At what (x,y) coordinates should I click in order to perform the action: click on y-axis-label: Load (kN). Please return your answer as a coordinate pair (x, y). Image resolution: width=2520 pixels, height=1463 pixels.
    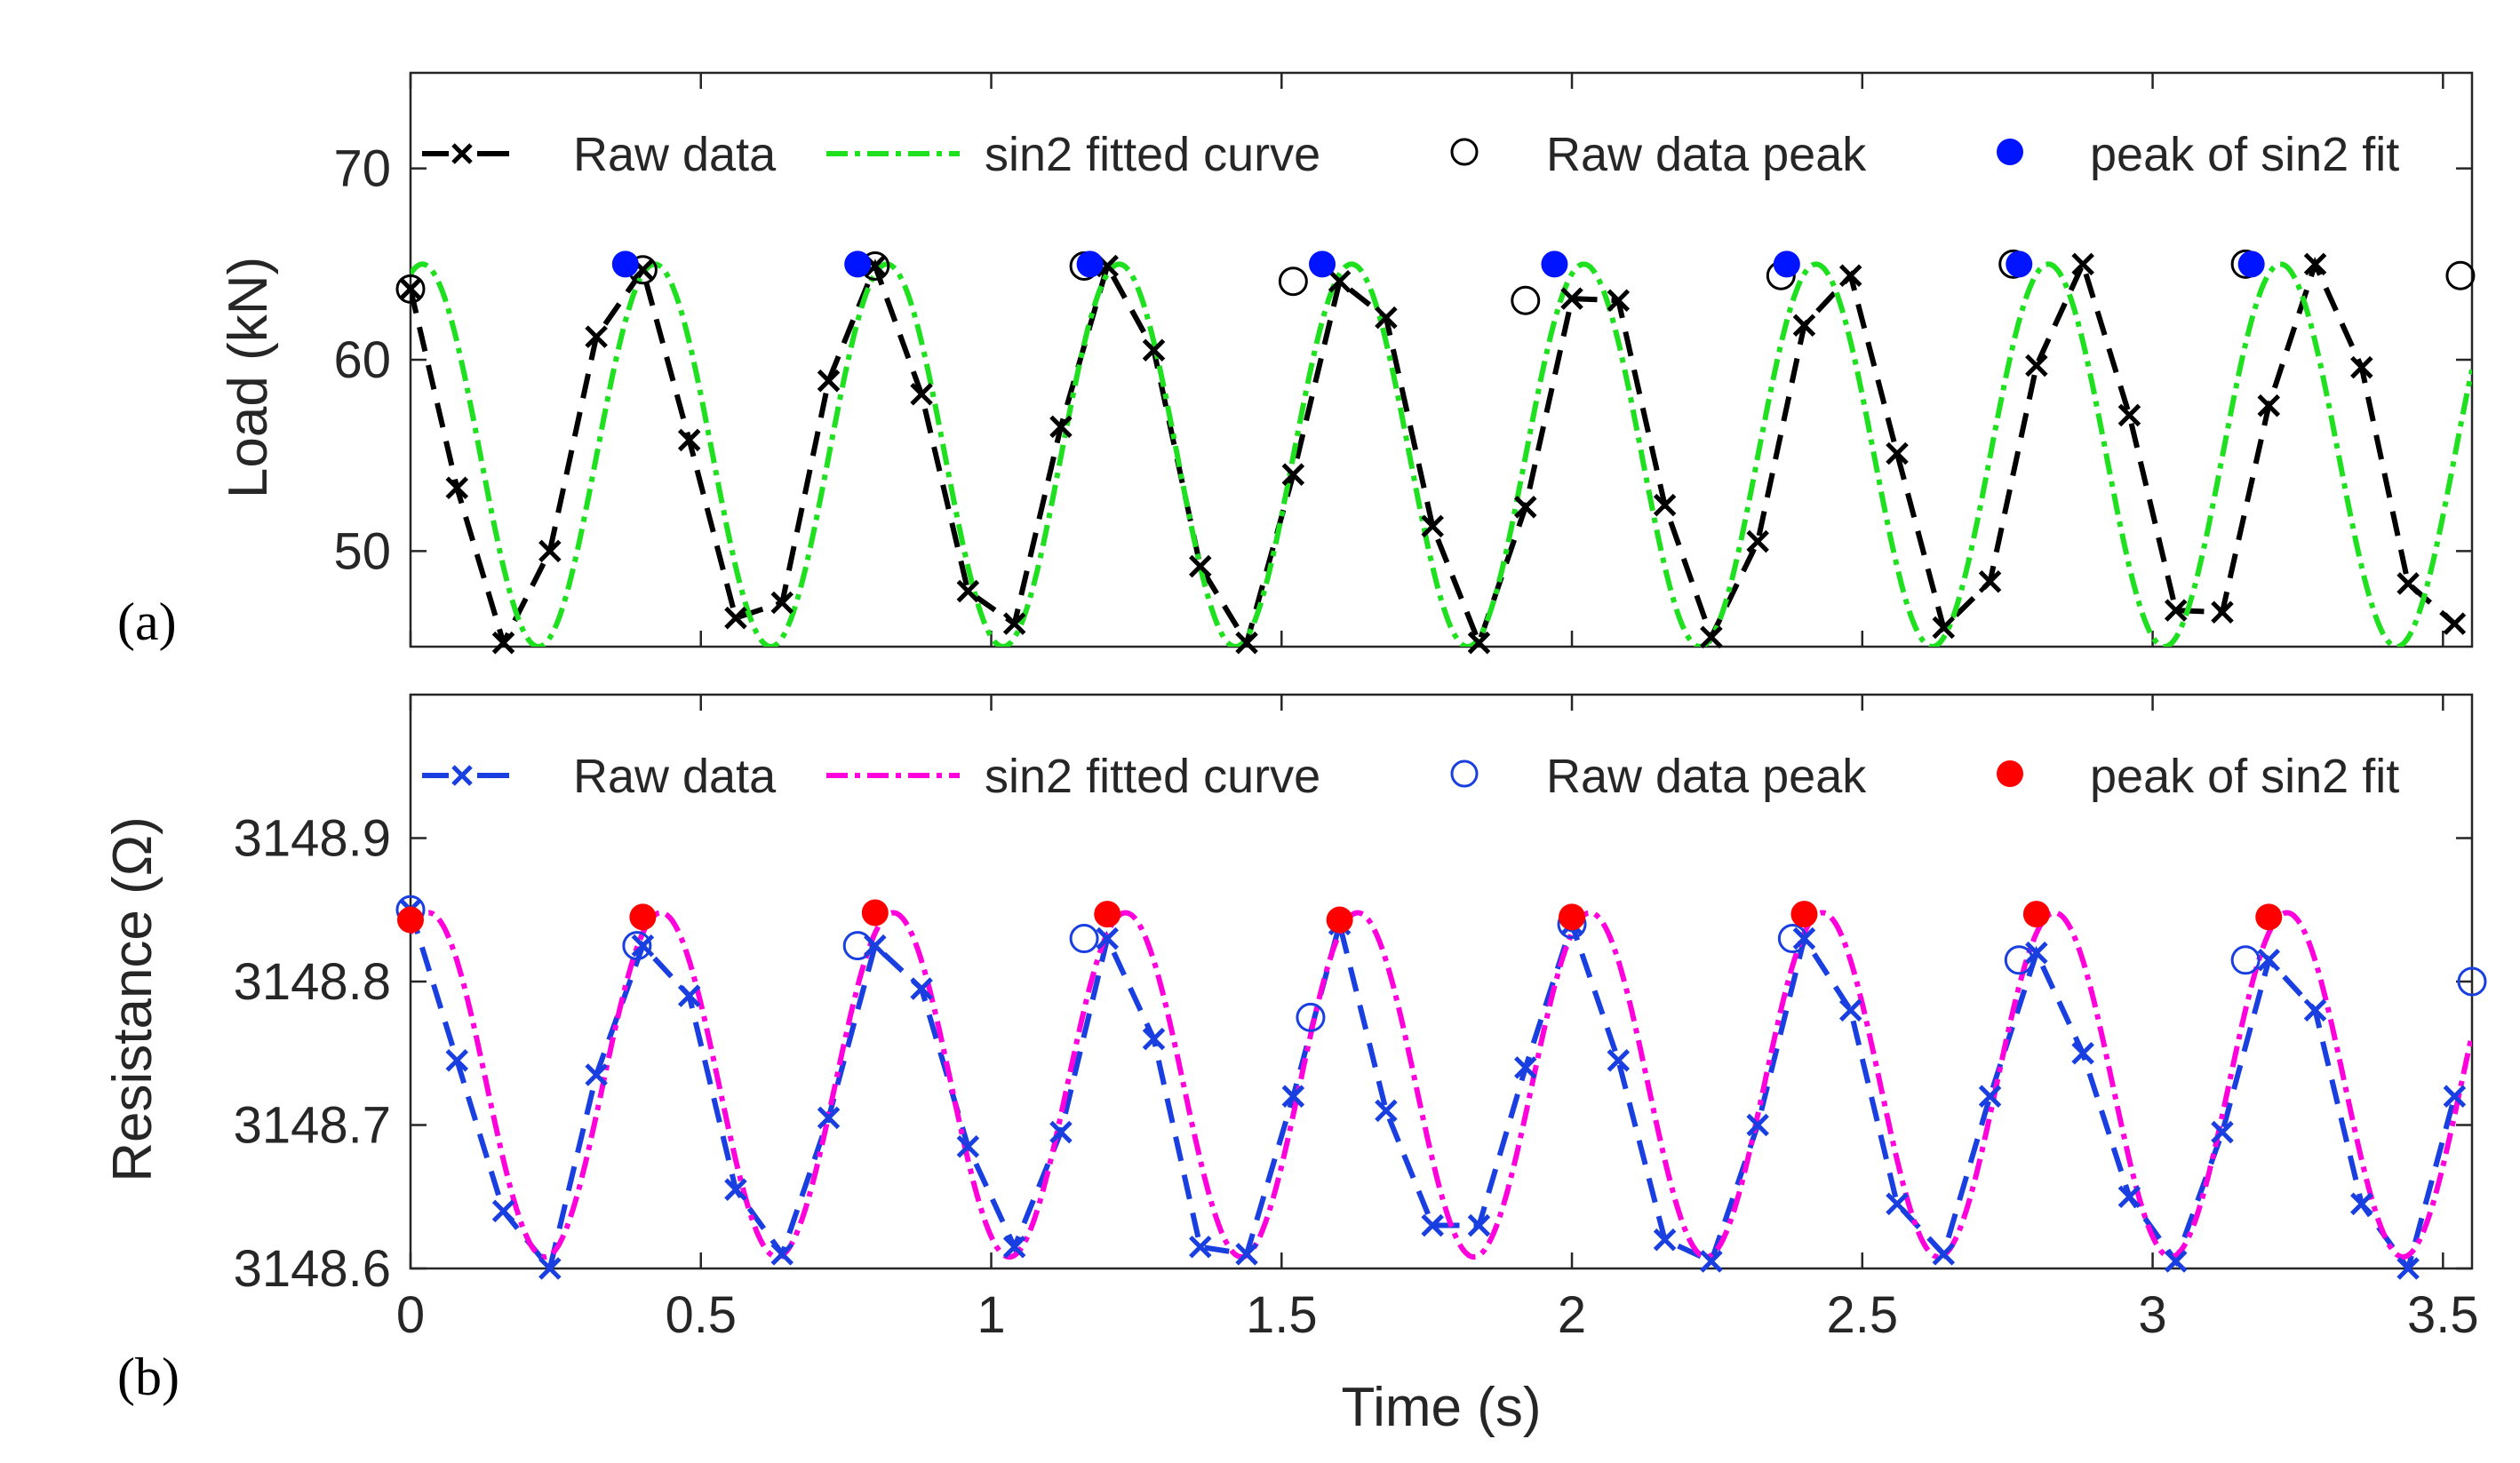
    Looking at the image, I should click on (248, 378).